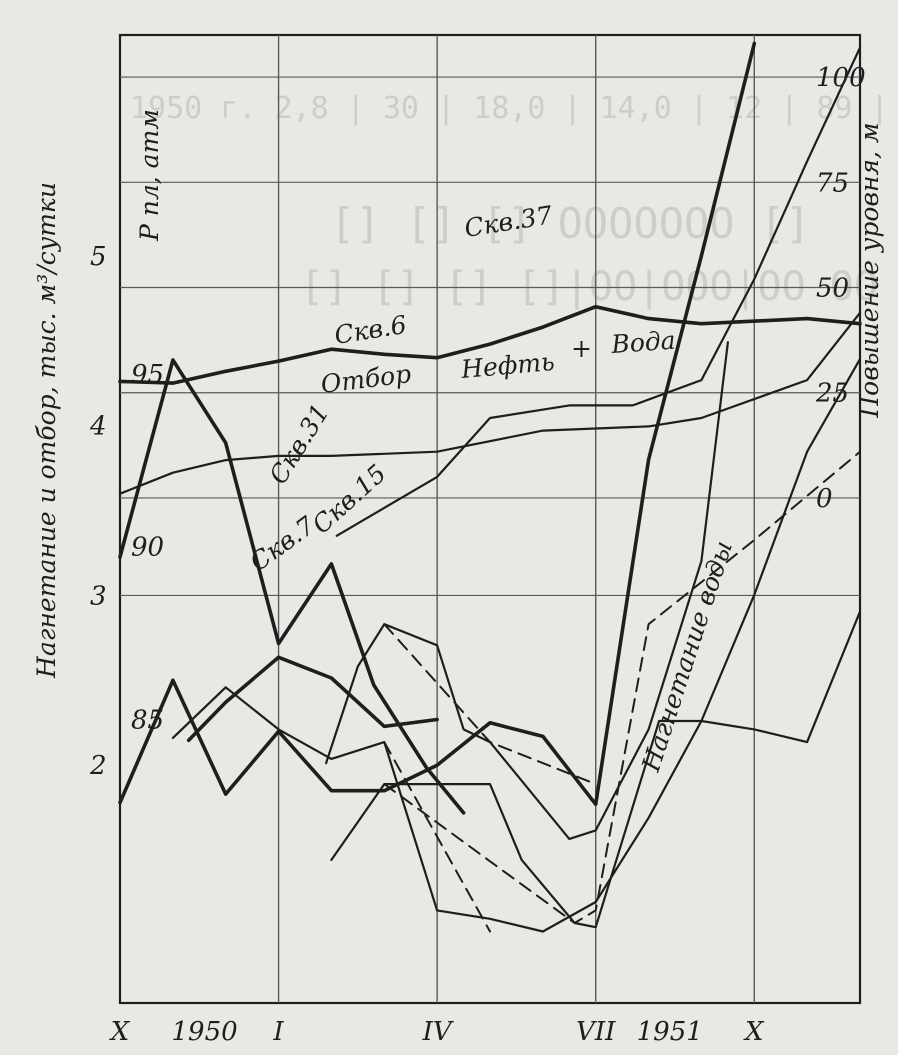 The width and height of the screenshot is (898, 1055). Describe the element at coordinates (832, 394) in the screenshot. I see `right-tick-label: 25` at that location.